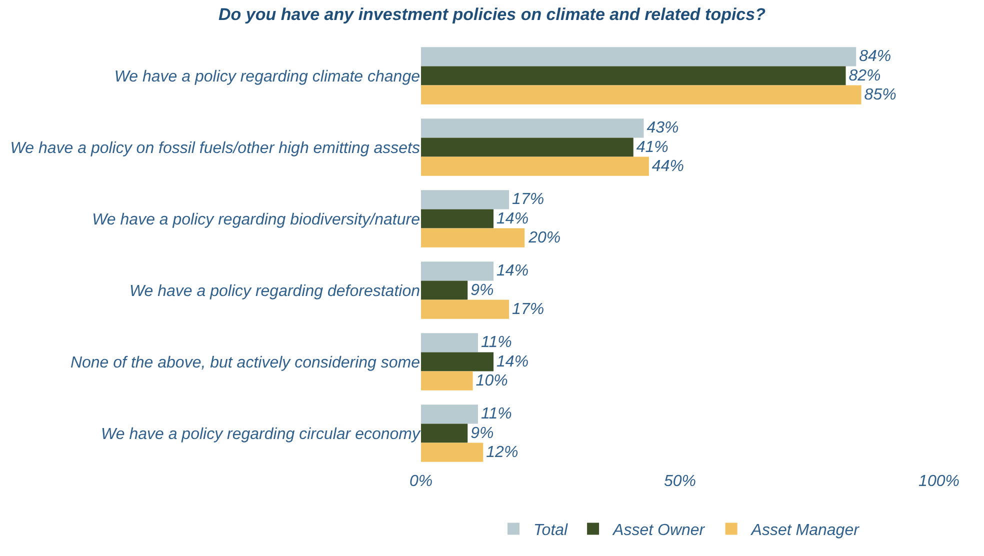  What do you see at coordinates (274, 291) in the screenshot?
I see `y-tick-label: We have a policy regarding deforestation` at bounding box center [274, 291].